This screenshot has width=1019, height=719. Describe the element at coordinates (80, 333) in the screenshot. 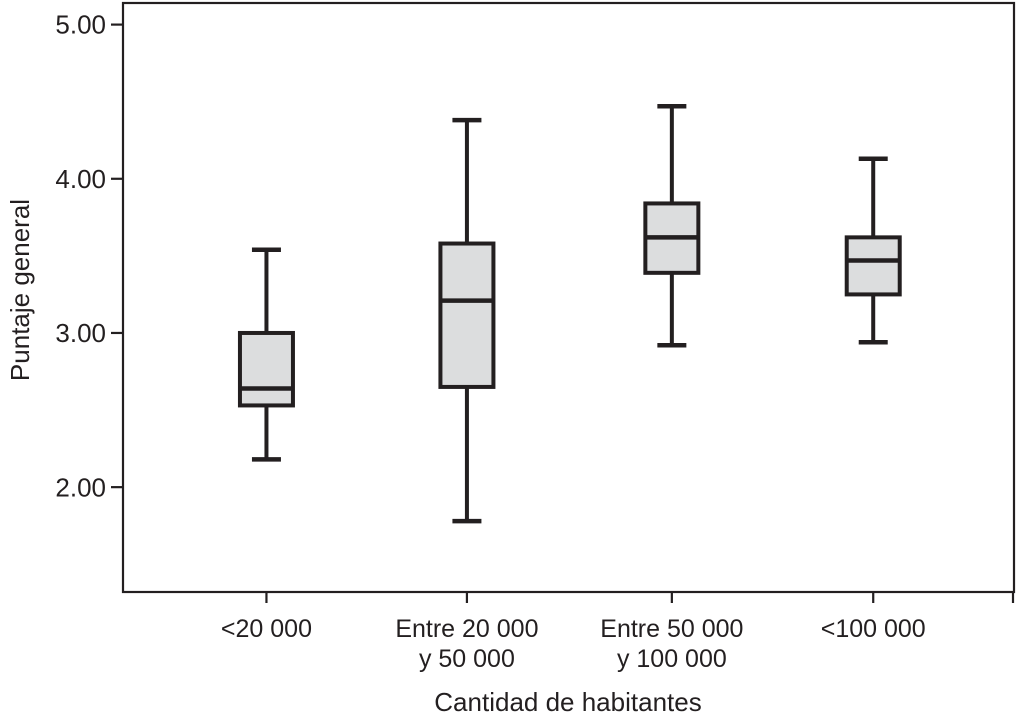

I see `y-tick-label: 3.00` at that location.